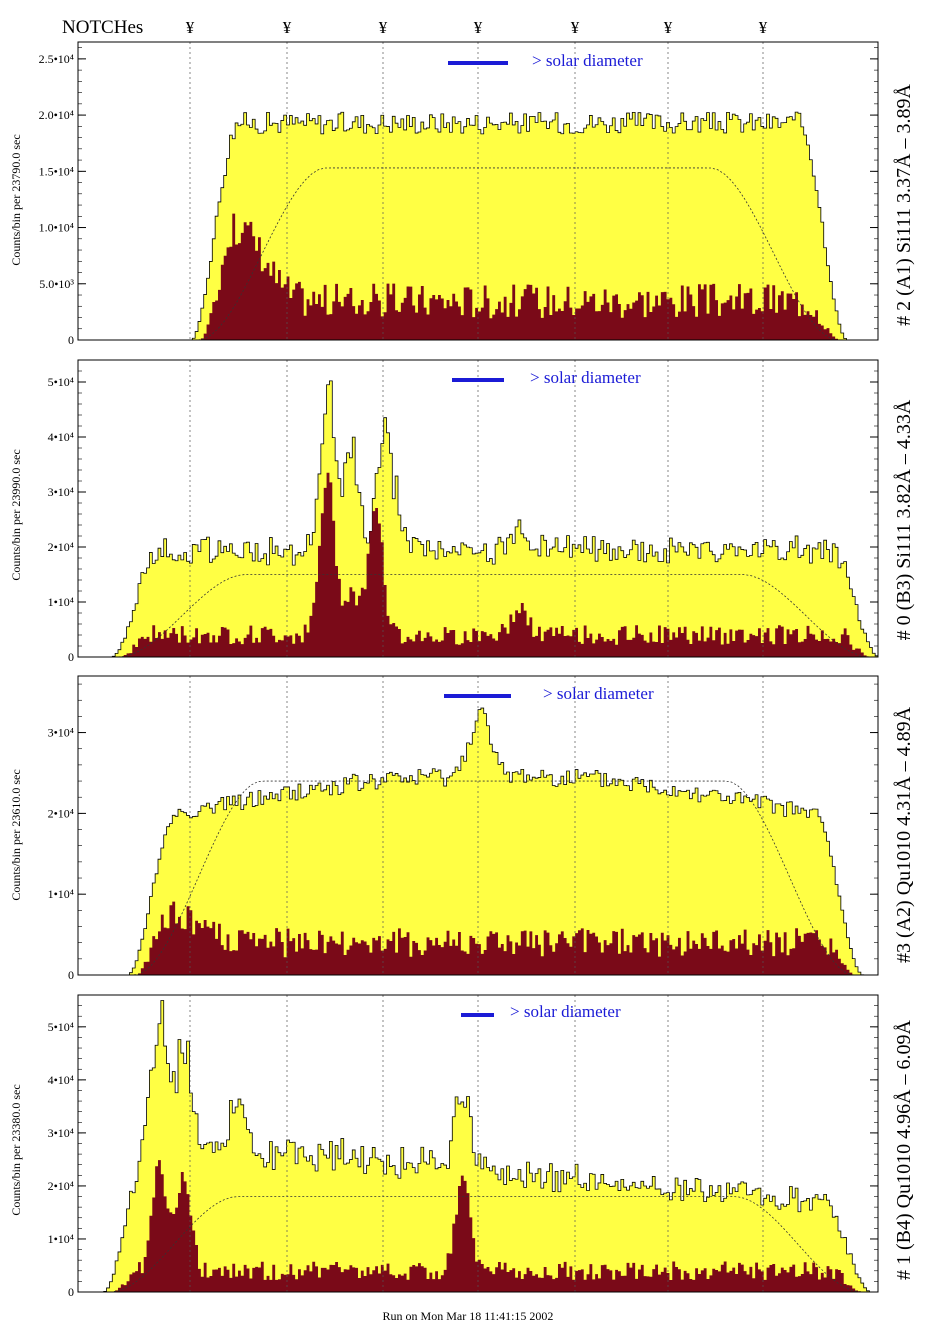 The width and height of the screenshot is (937, 1328). I want to click on notch-markers: ¥ ¥ ¥ ¥ ¥ ¥ ¥, so click(477, 27).